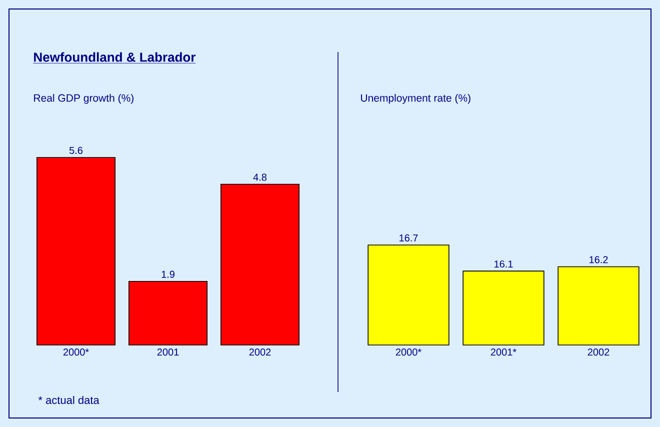  Describe the element at coordinates (503, 264) in the screenshot. I see `data-label: 16.1` at that location.